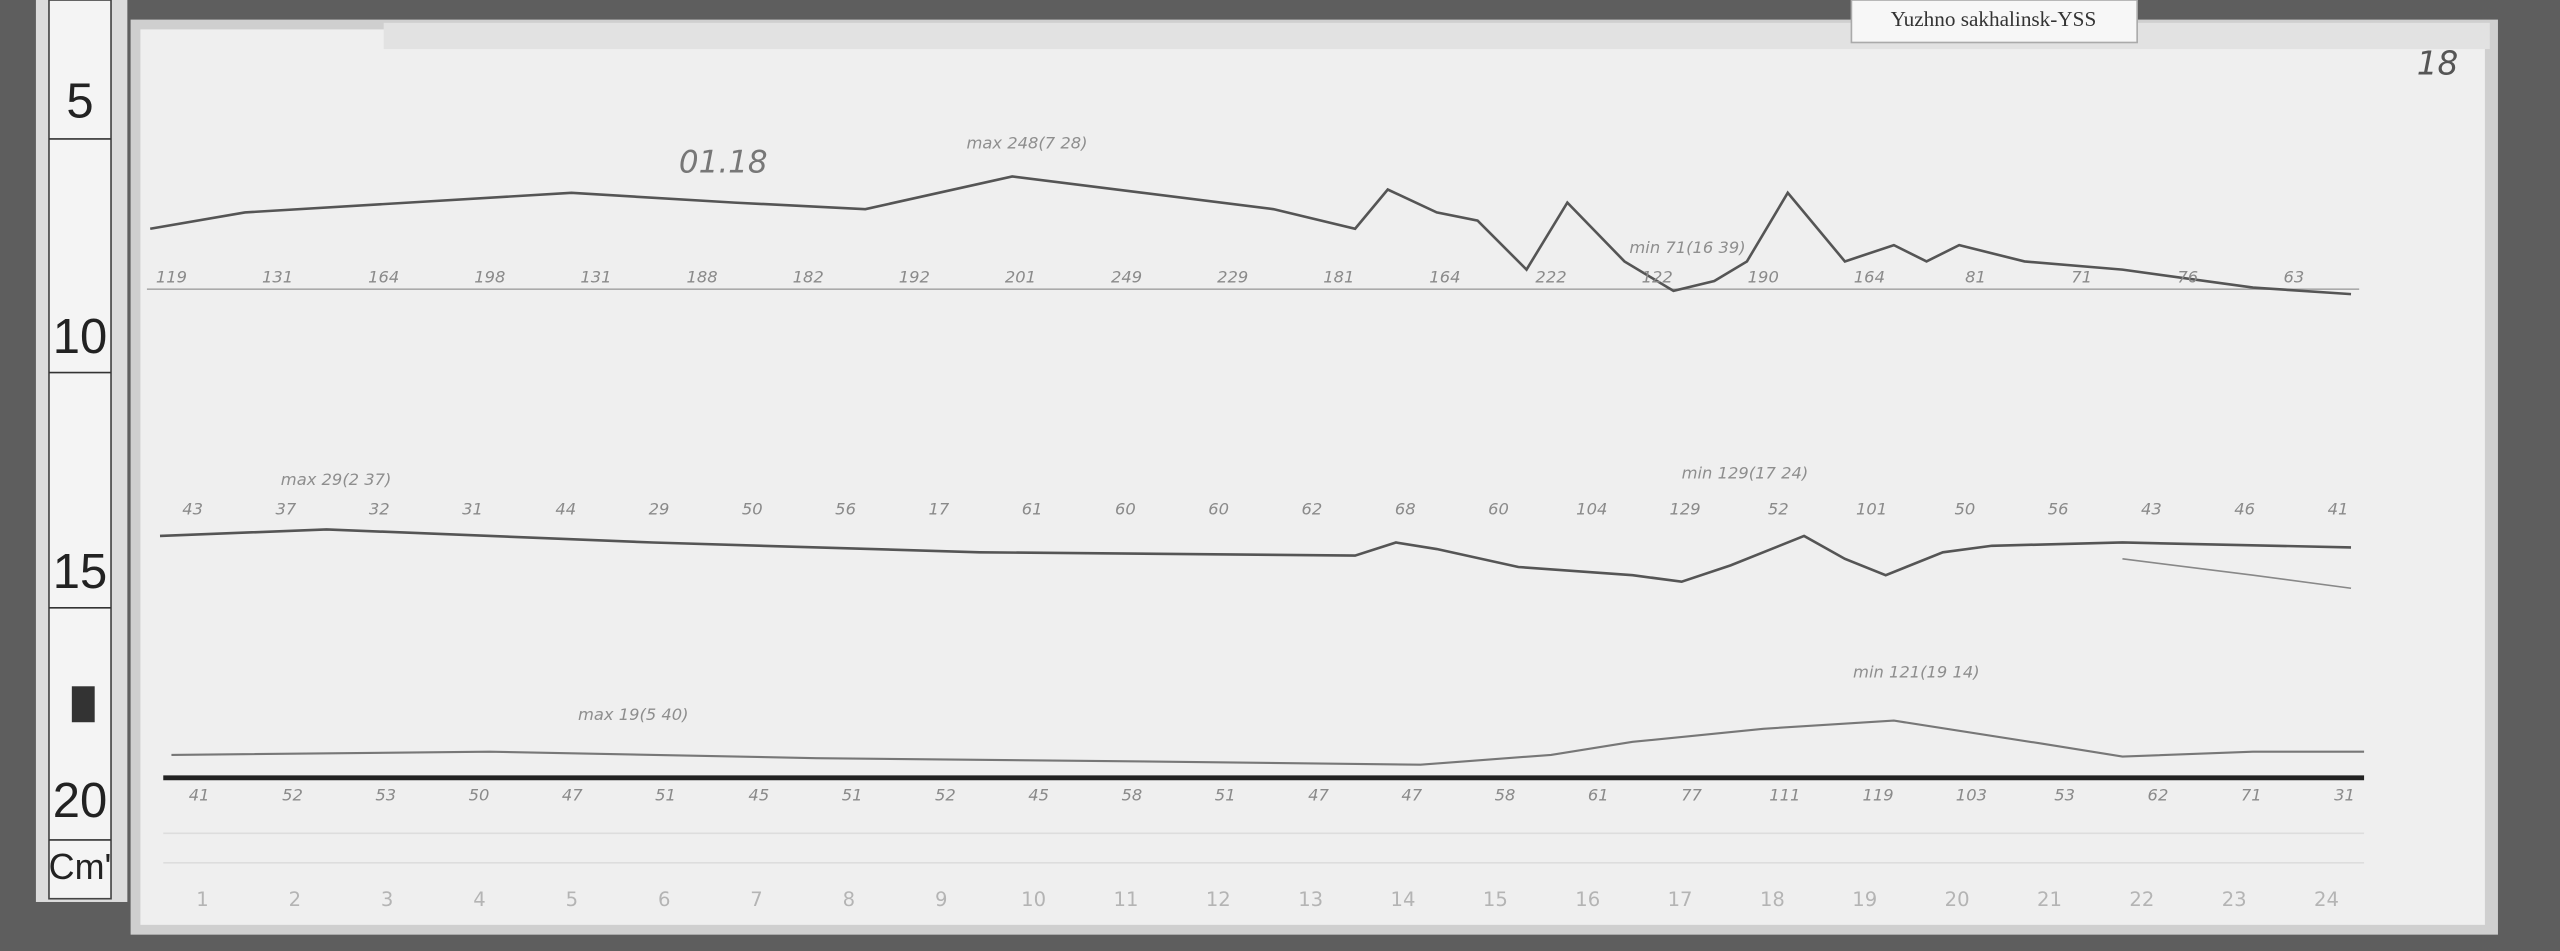 The image size is (2560, 951). Describe the element at coordinates (1916, 672) in the screenshot. I see `annotation: min 121(19 14)` at that location.